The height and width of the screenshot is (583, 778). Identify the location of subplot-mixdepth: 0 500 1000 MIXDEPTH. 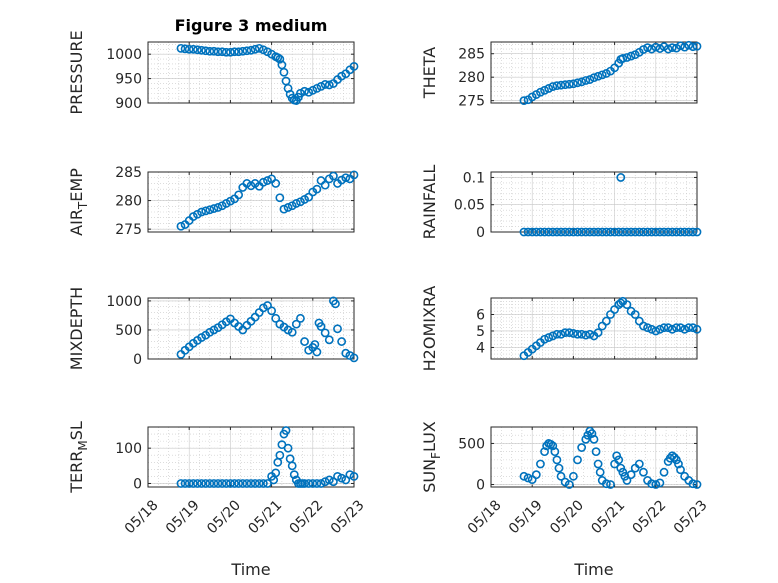
(213, 328).